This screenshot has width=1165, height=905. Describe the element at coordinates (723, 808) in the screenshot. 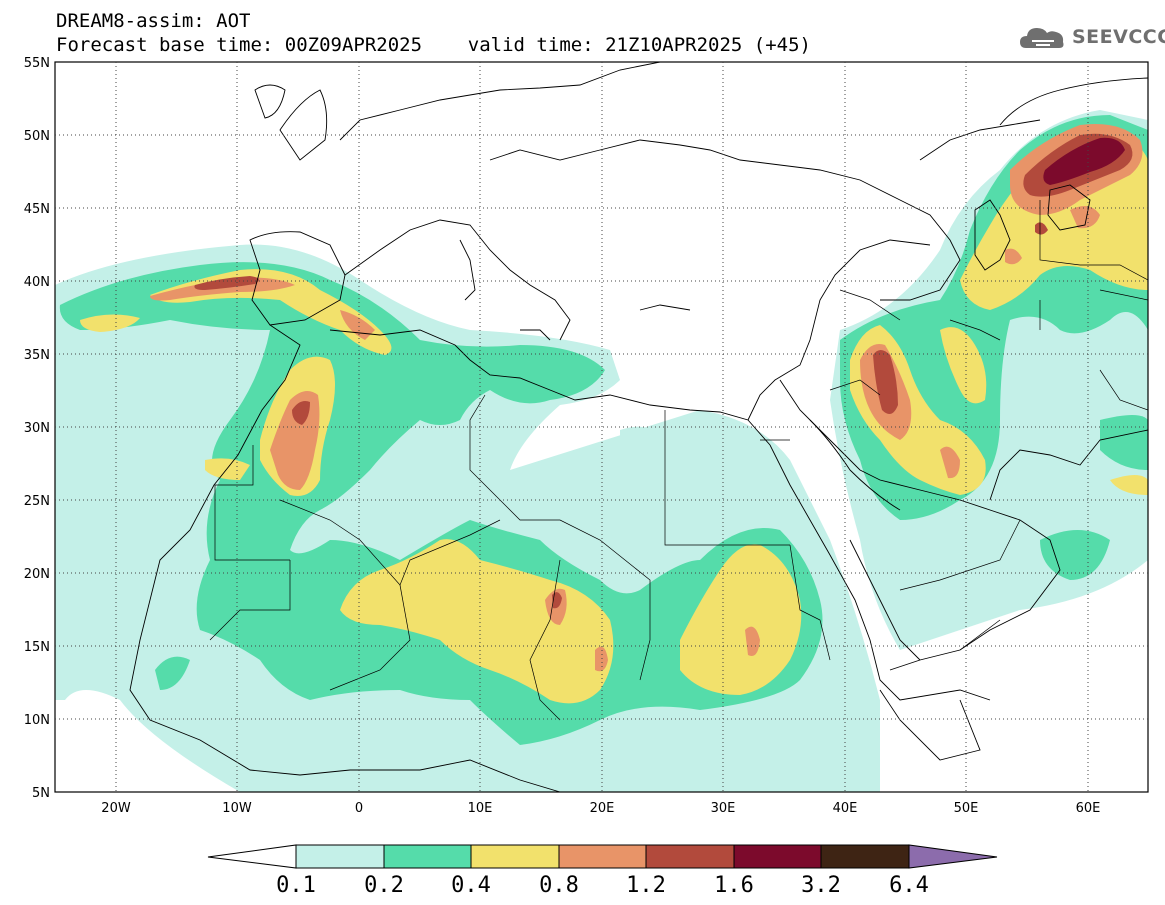

I see `lon-tick-label: 30E` at that location.